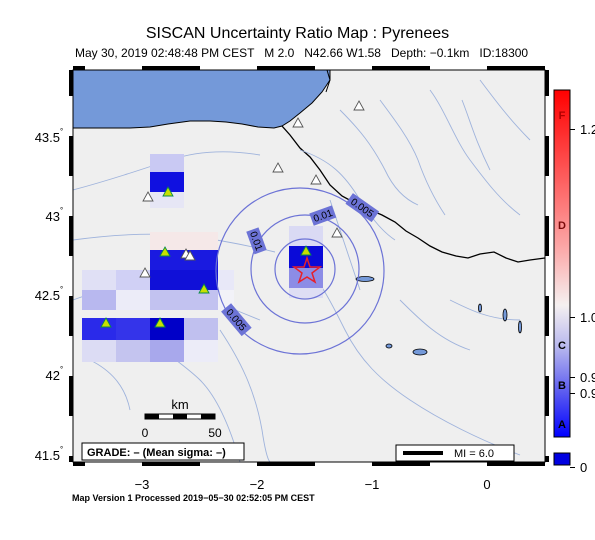 This screenshot has width=595, height=540. I want to click on contour-lines, so click(300, 271).